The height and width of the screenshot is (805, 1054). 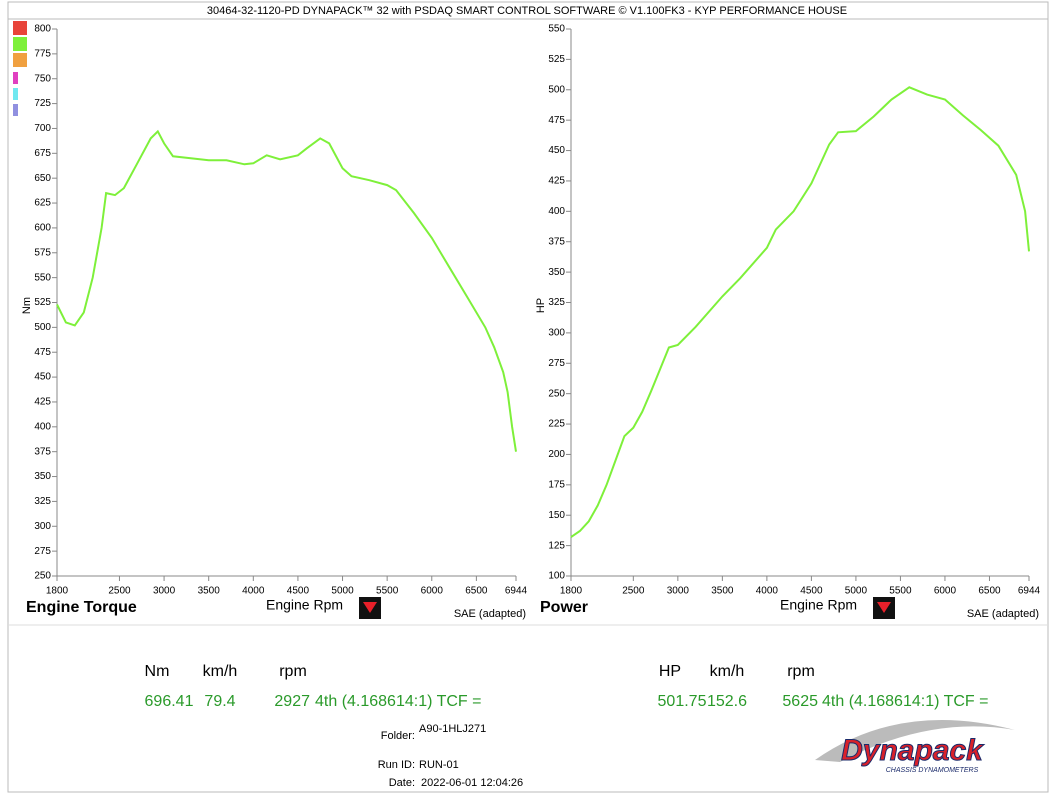 I want to click on y-tick-label: 800, so click(x=42, y=29).